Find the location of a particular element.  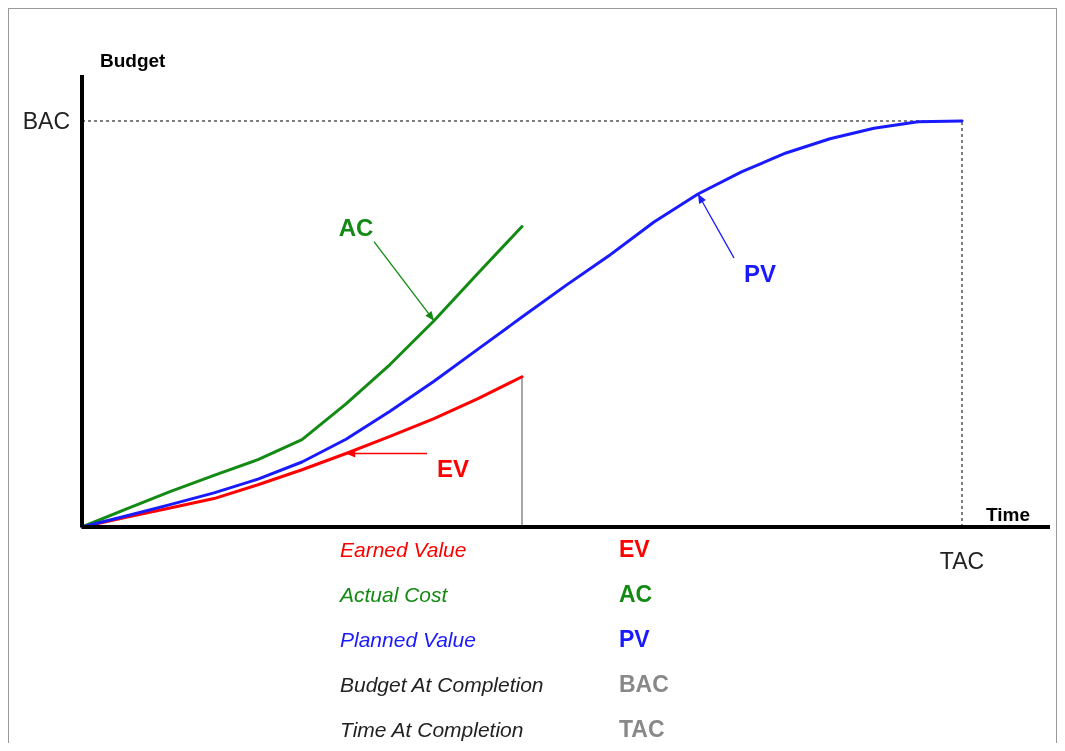

x-axis-title: Time is located at coordinates (1007, 514).